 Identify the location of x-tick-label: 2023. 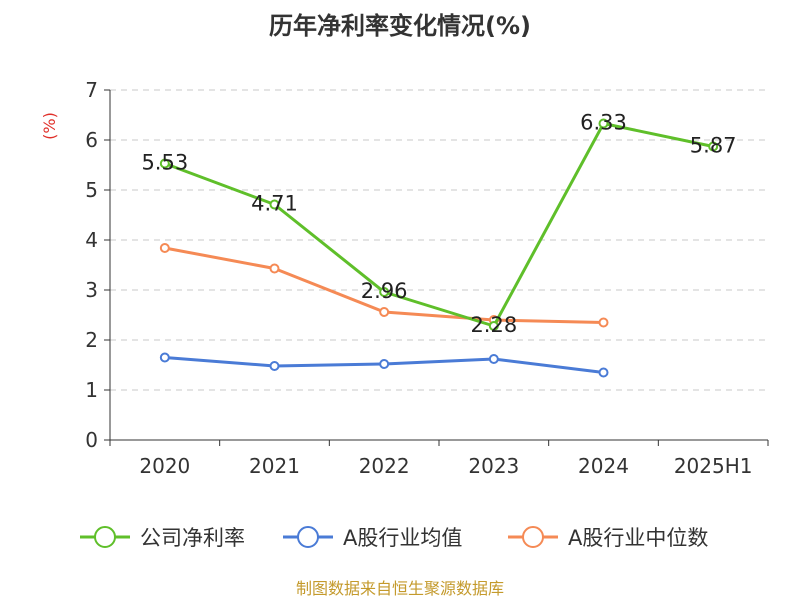
(493, 466).